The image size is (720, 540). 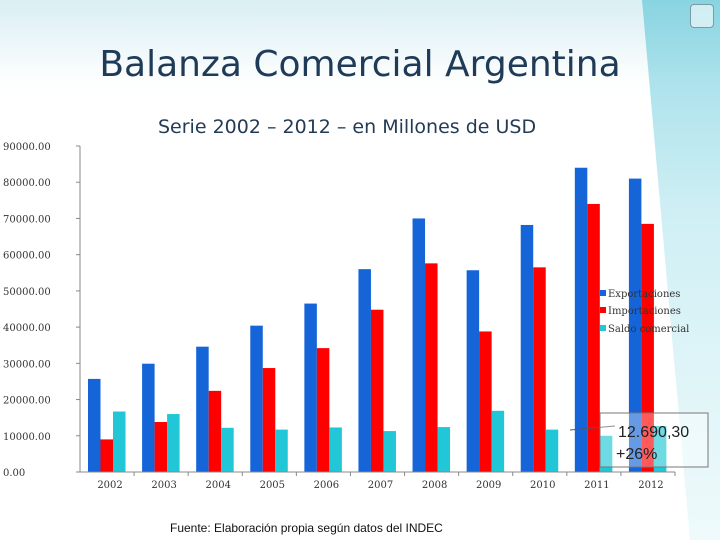 I want to click on bar-importaciones-2011, so click(x=593, y=337).